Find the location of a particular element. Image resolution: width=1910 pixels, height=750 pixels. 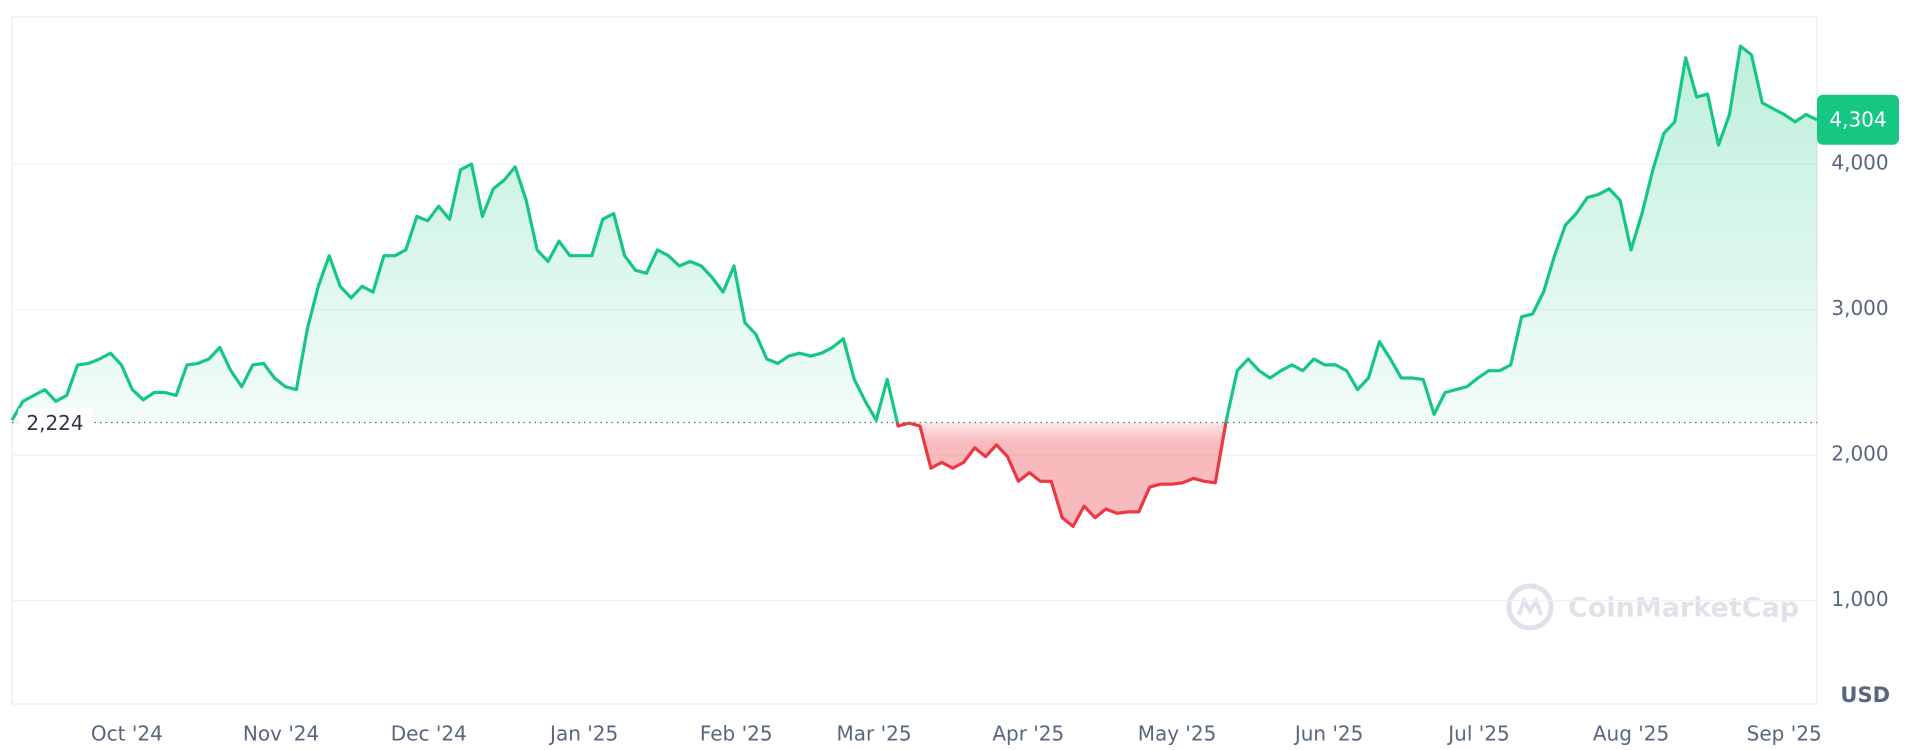

current-price-label: 4,304 is located at coordinates (1857, 119).